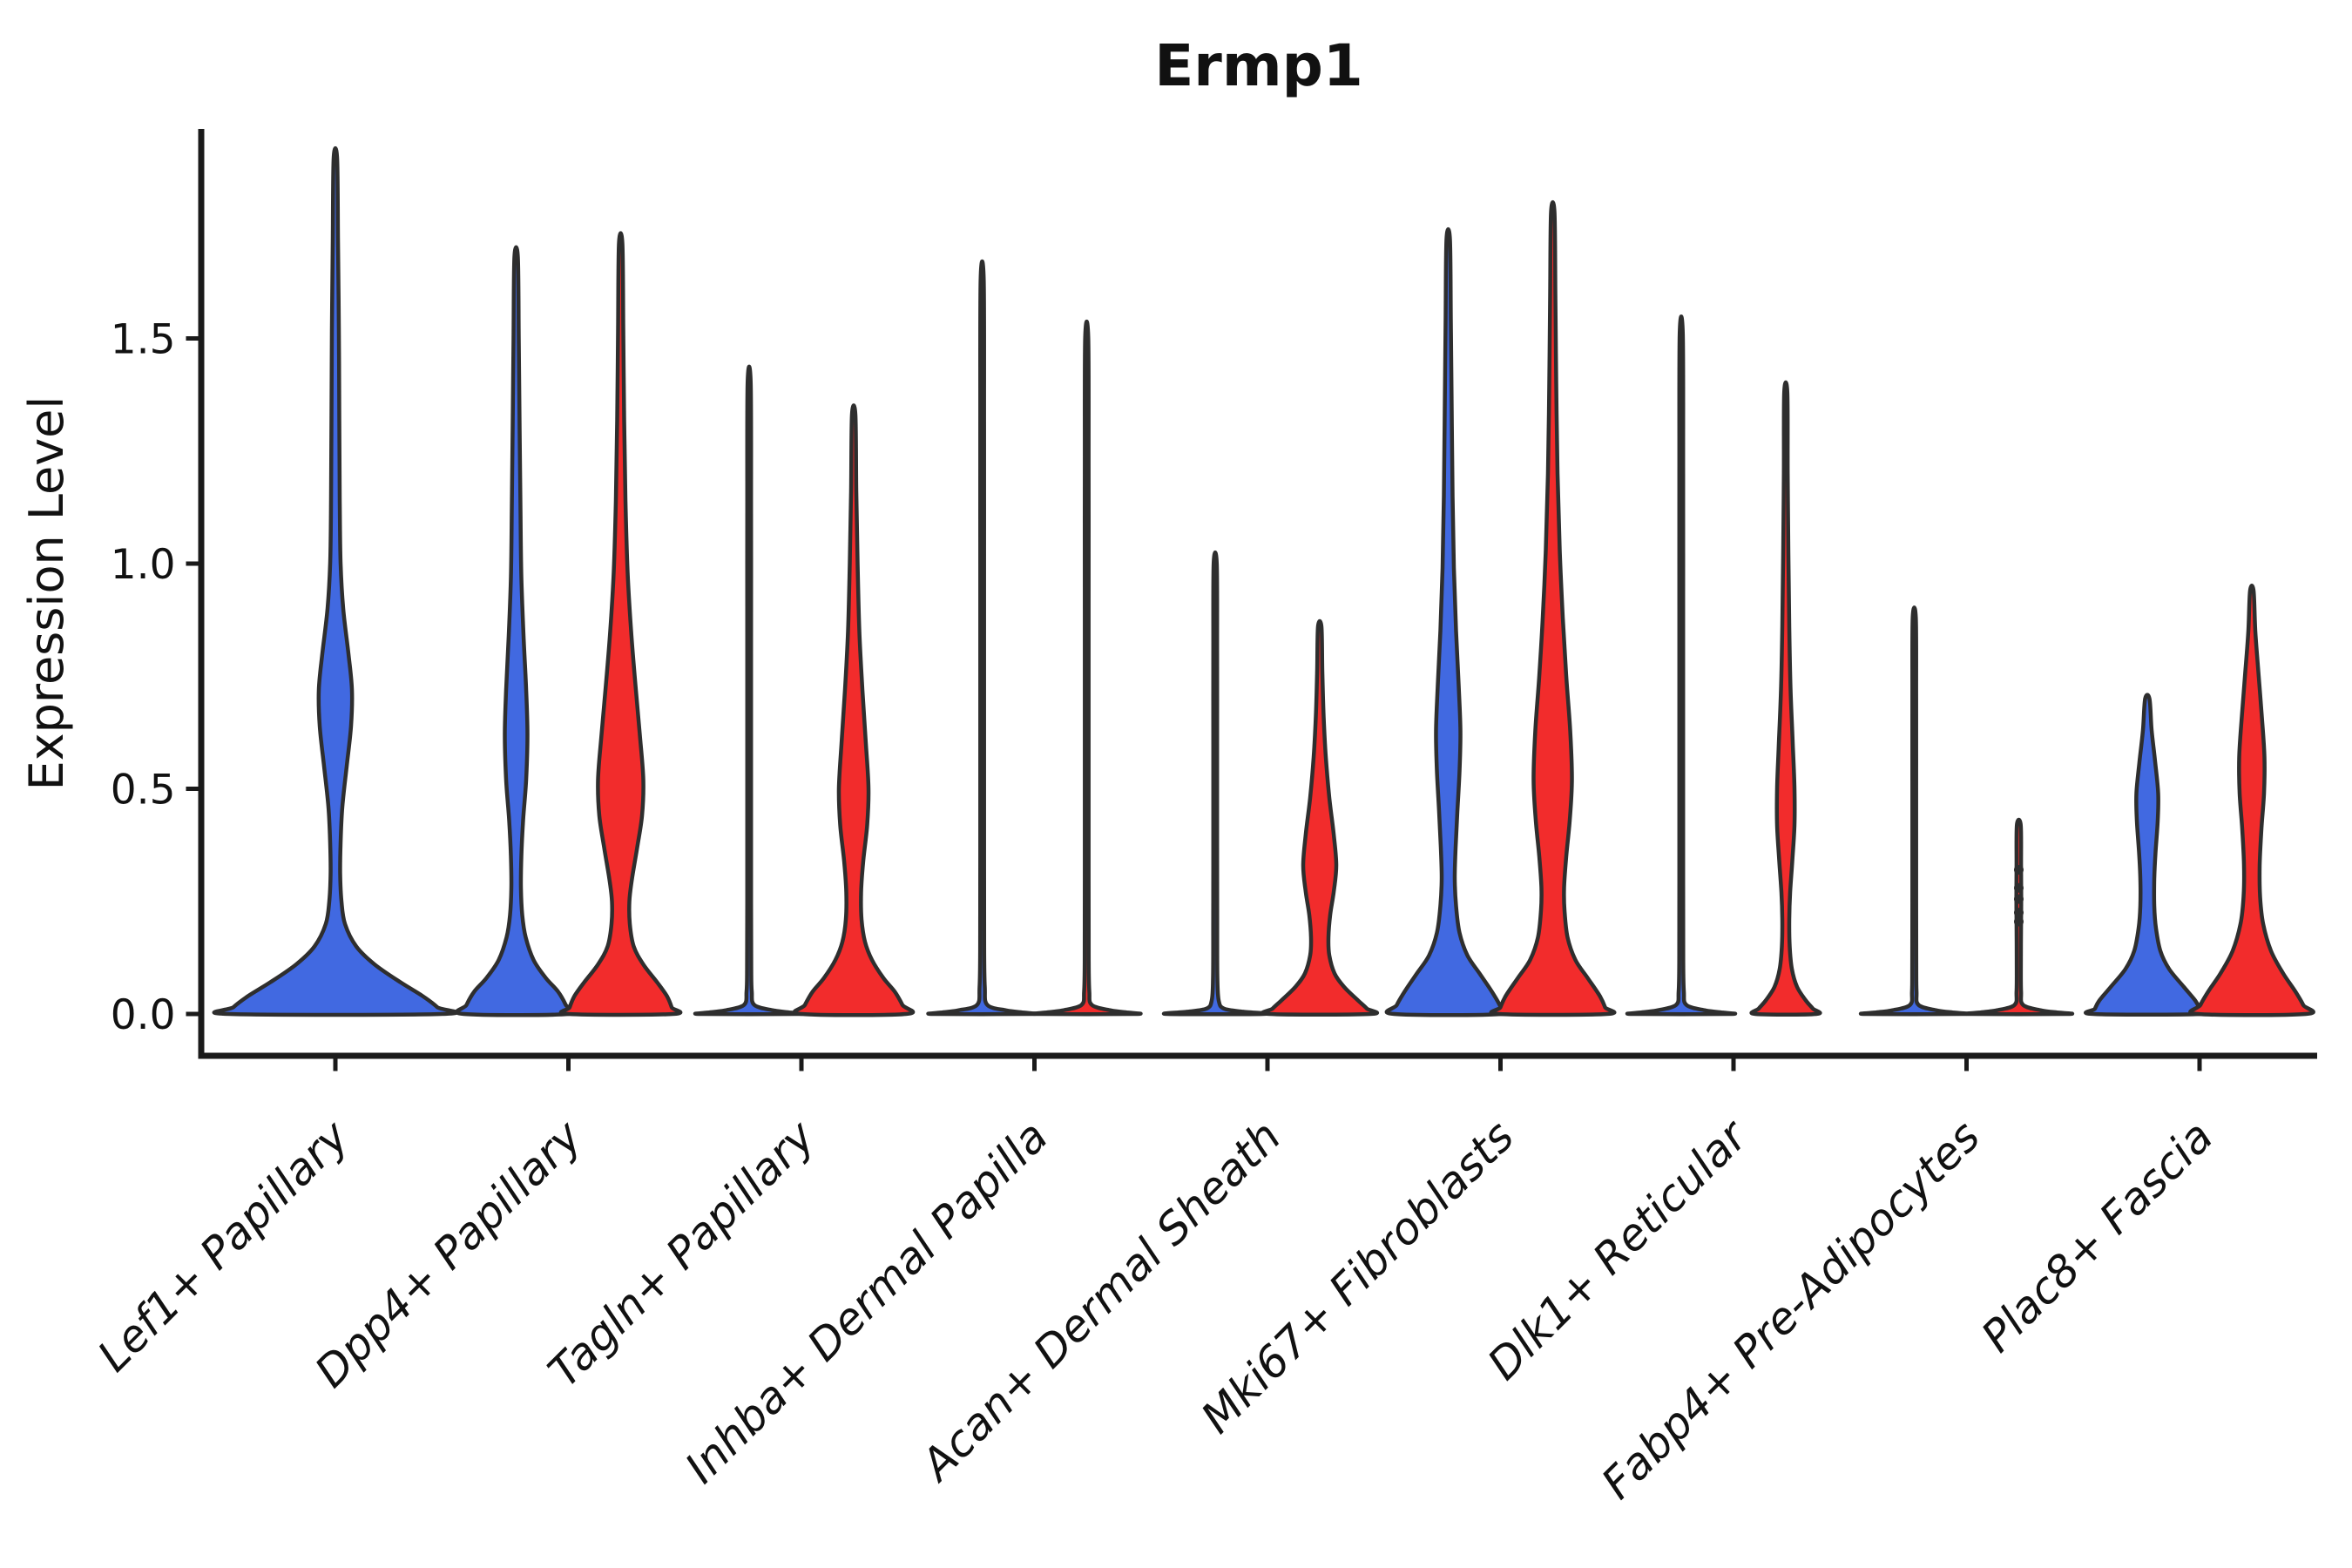 The image size is (2352, 1568). I want to click on x-tick-label: Lef1+ Papillary, so click(223, 1245).